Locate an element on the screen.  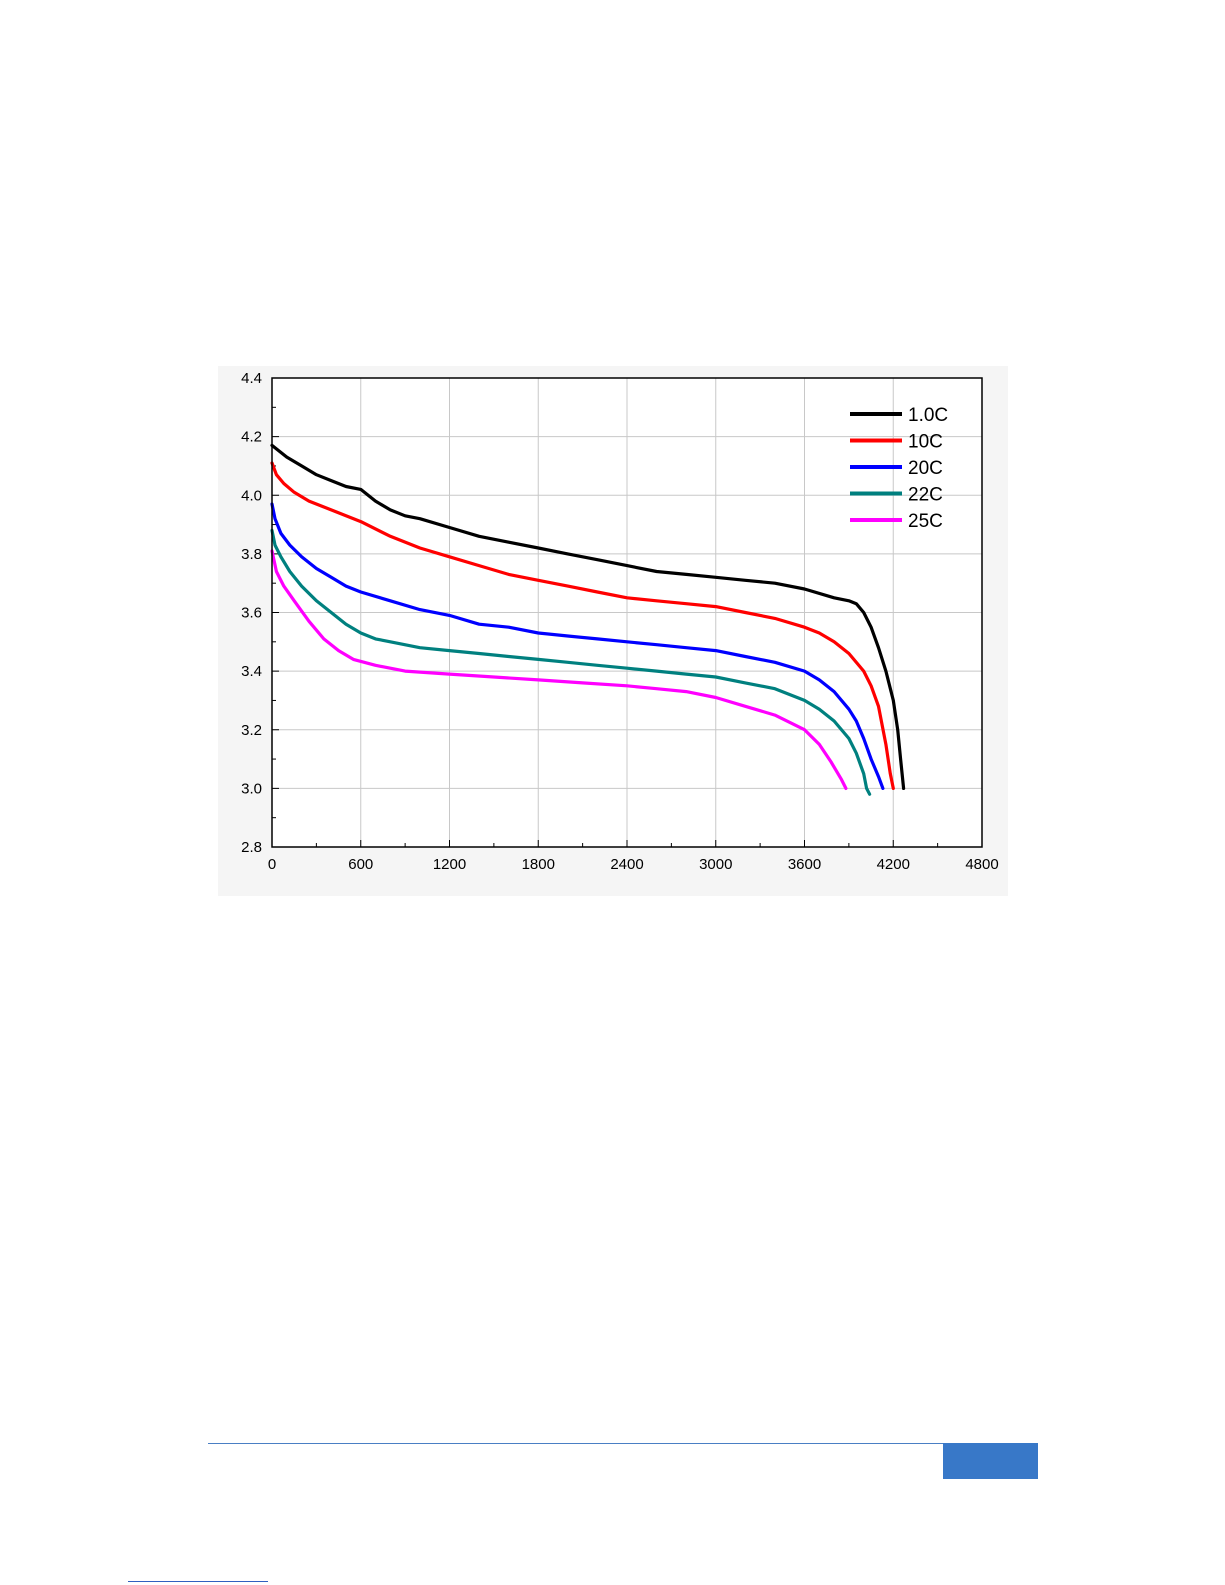
series-line-1-0c is located at coordinates (588, 616).